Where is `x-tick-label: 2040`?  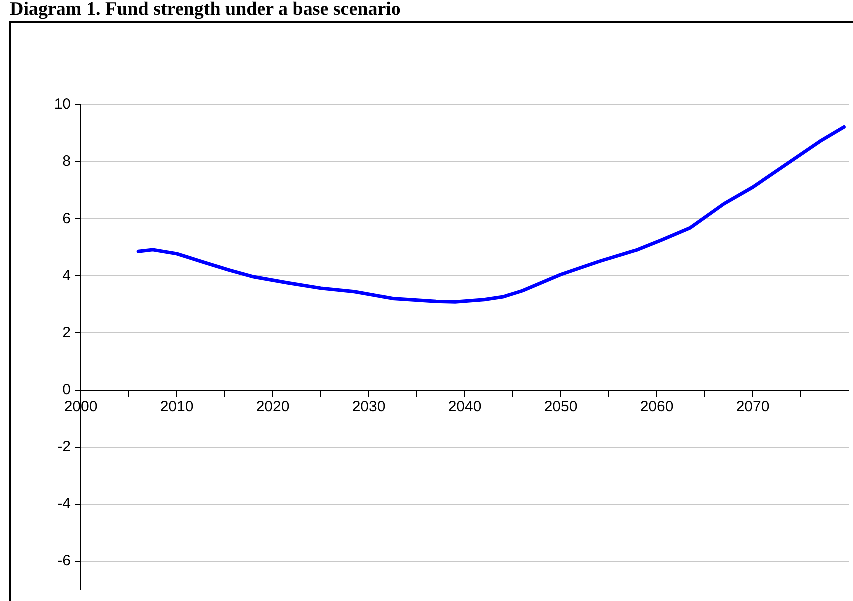 x-tick-label: 2040 is located at coordinates (465, 407).